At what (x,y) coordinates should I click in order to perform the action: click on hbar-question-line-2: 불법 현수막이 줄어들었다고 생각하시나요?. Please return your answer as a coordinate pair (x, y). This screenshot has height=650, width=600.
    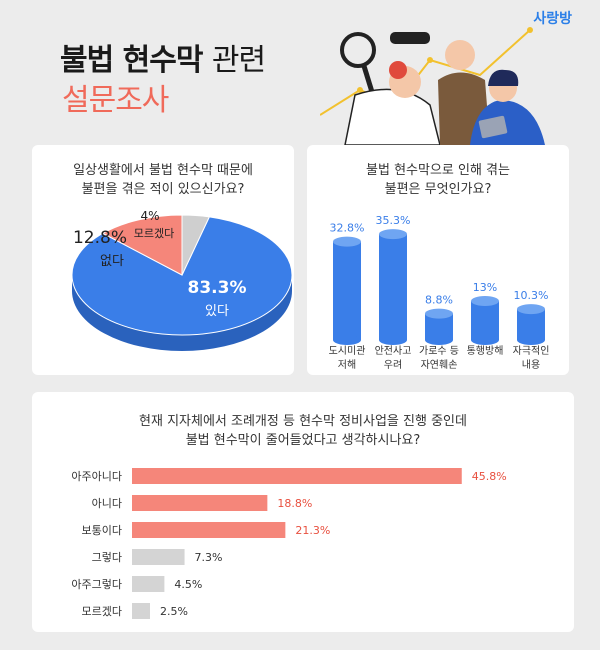
    Looking at the image, I should click on (303, 440).